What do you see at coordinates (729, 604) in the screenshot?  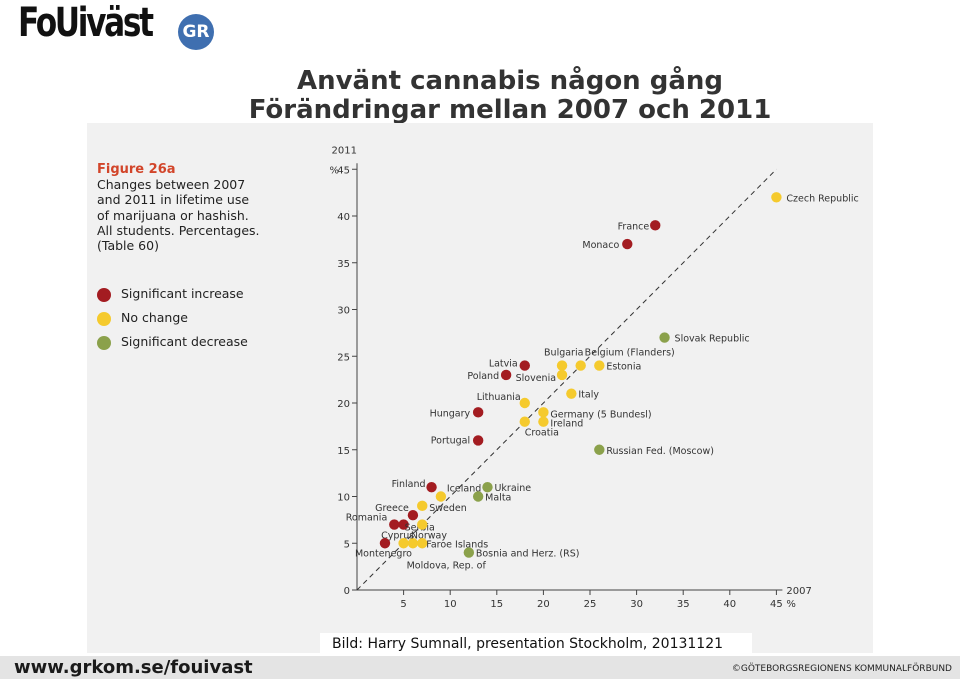 I see `x-tick-label: 40` at bounding box center [729, 604].